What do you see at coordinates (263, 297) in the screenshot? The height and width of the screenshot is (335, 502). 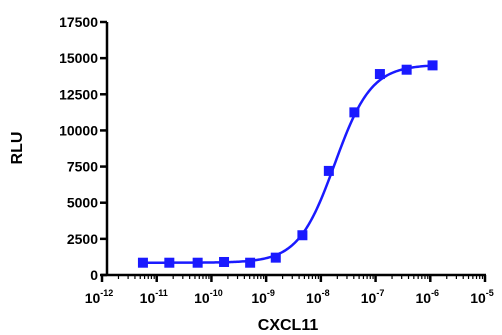 I see `x-tick-label: 10⁻⁹` at bounding box center [263, 297].